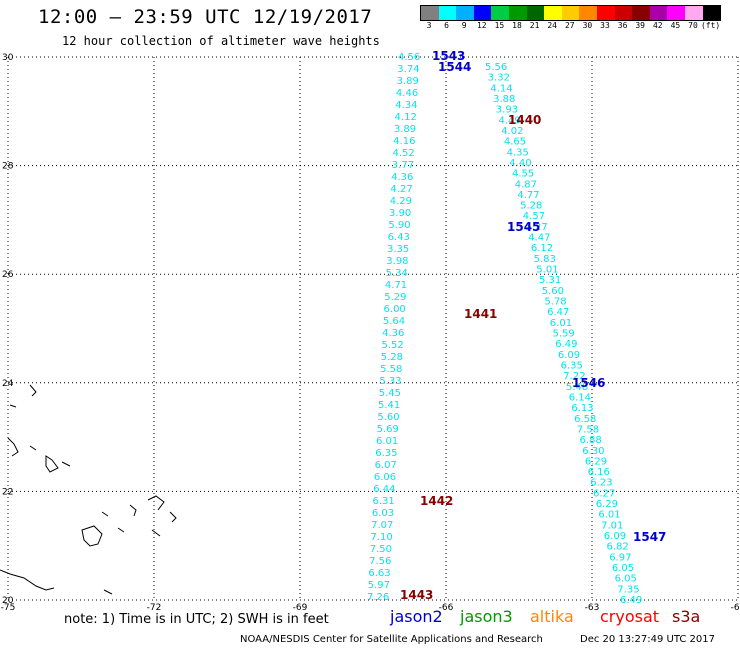 This screenshot has height=650, width=740. What do you see at coordinates (577, 387) in the screenshot?
I see `wave-height-value: 5.48` at bounding box center [577, 387].